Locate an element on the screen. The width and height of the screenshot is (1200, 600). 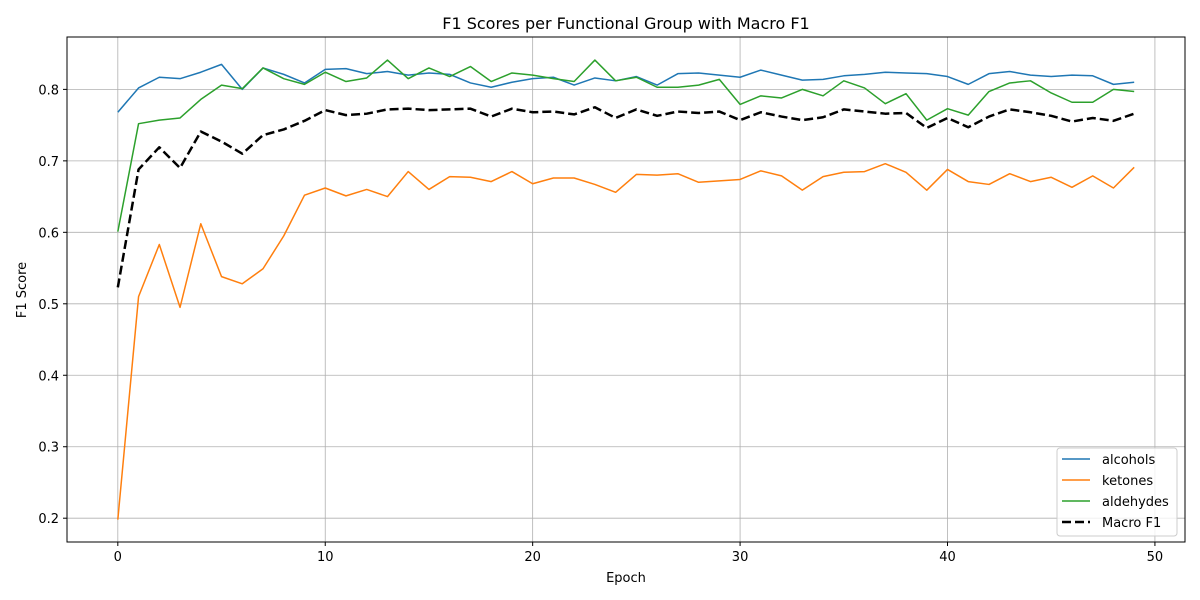
y-tick-label: 0.2 is located at coordinates (48, 519).